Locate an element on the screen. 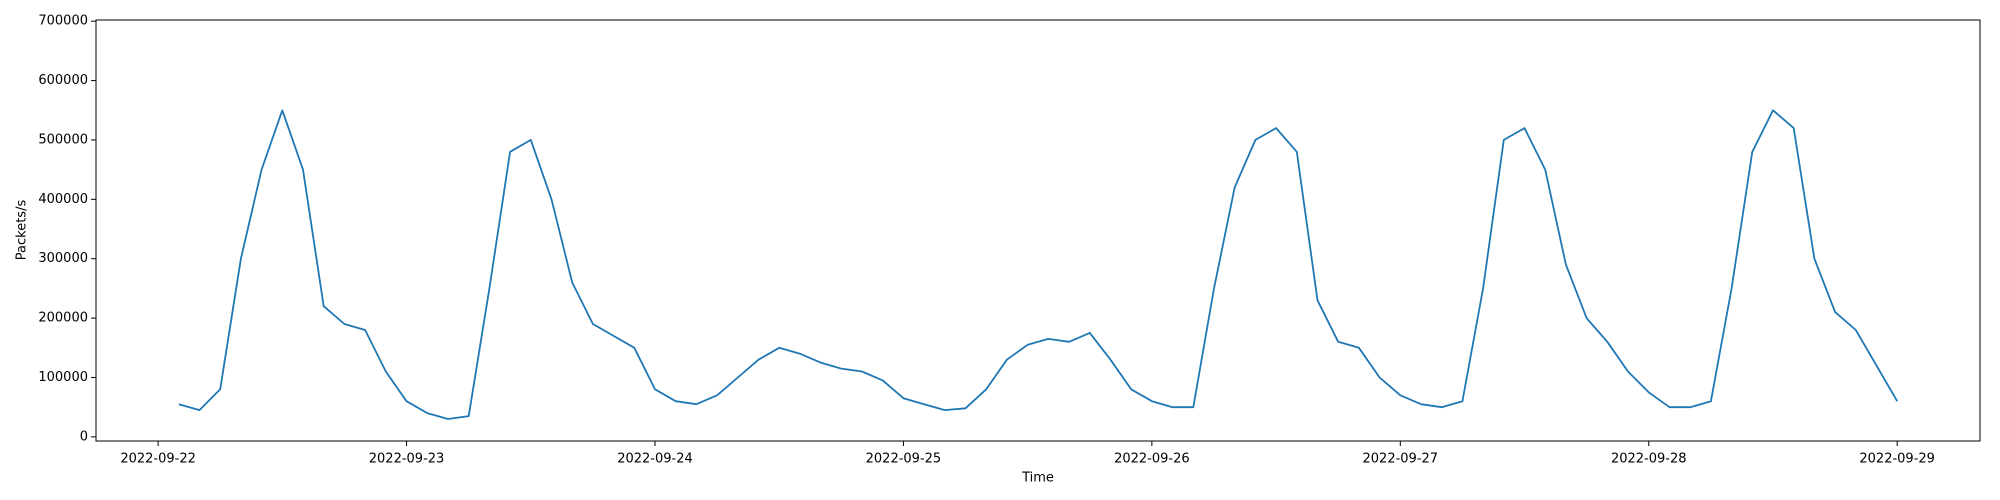 This screenshot has width=2000, height=500. y-tick-label: 500000 is located at coordinates (63, 139).